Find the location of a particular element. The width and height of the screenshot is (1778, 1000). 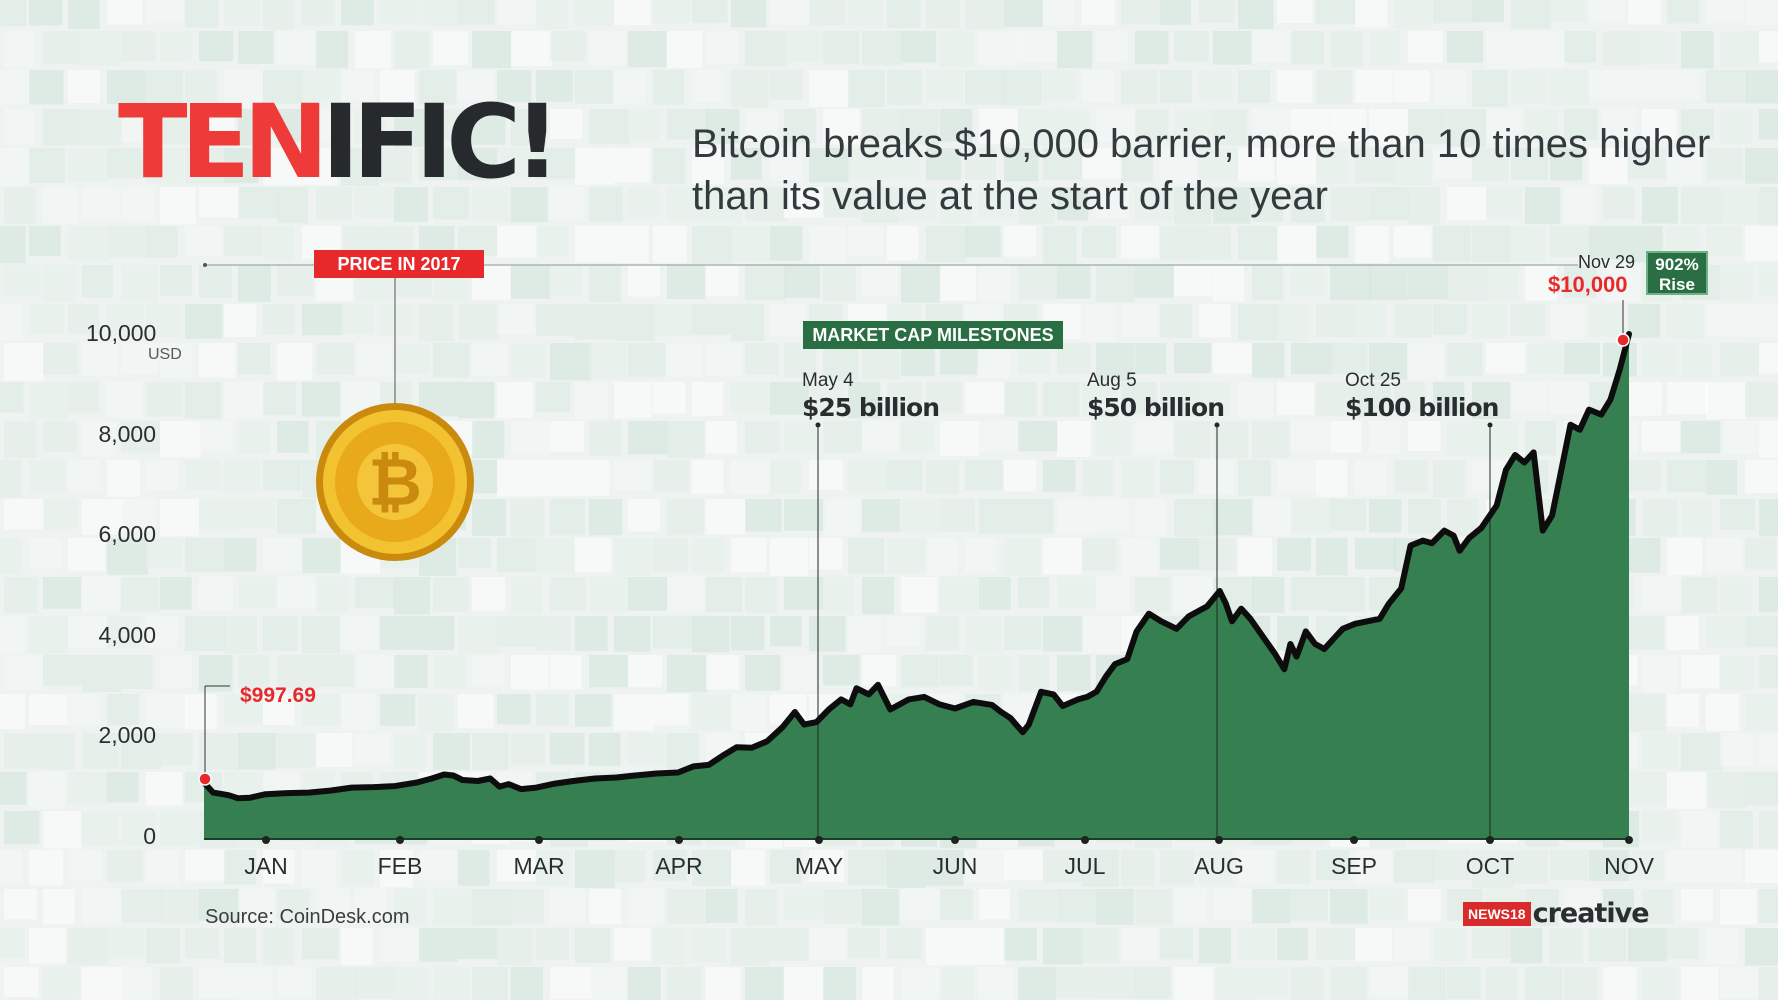

header-rule-dot is located at coordinates (205, 265).